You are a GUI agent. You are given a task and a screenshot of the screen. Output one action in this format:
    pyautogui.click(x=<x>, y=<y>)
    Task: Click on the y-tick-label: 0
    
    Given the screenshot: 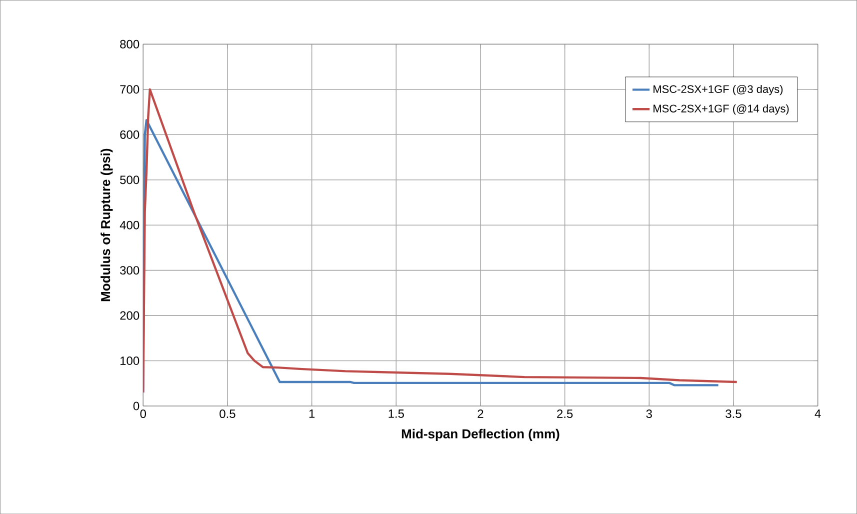 What is the action you would take?
    pyautogui.click(x=136, y=406)
    